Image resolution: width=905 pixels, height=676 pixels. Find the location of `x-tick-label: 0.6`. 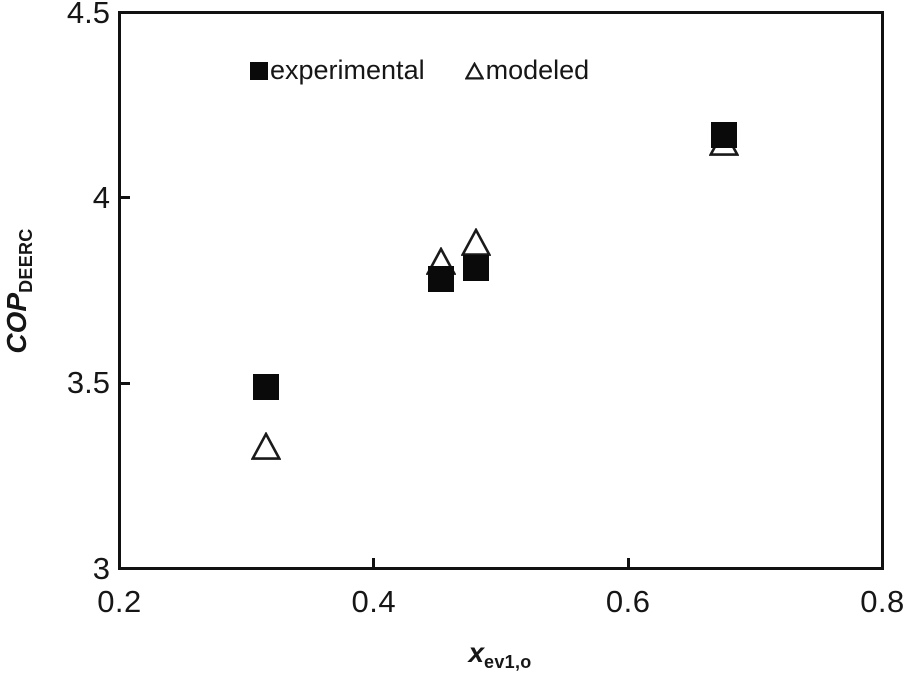

x-tick-label: 0.6 is located at coordinates (628, 601).